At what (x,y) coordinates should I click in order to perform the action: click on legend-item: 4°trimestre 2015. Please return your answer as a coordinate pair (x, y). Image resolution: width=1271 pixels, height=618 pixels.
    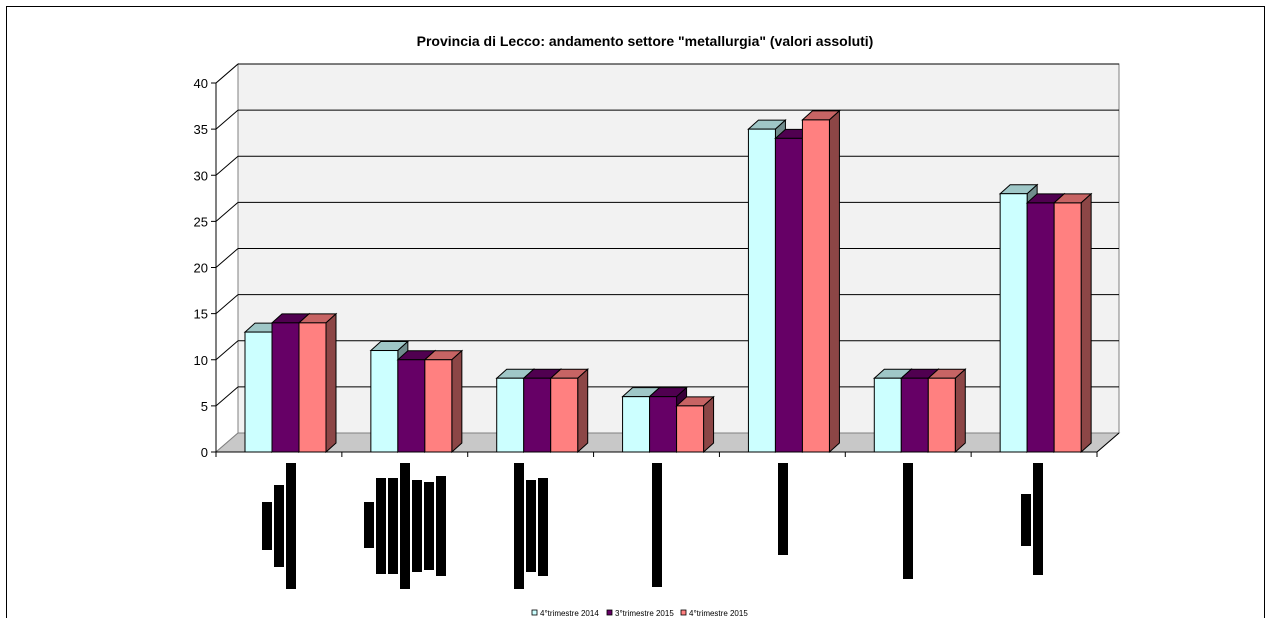
    Looking at the image, I should click on (714, 613).